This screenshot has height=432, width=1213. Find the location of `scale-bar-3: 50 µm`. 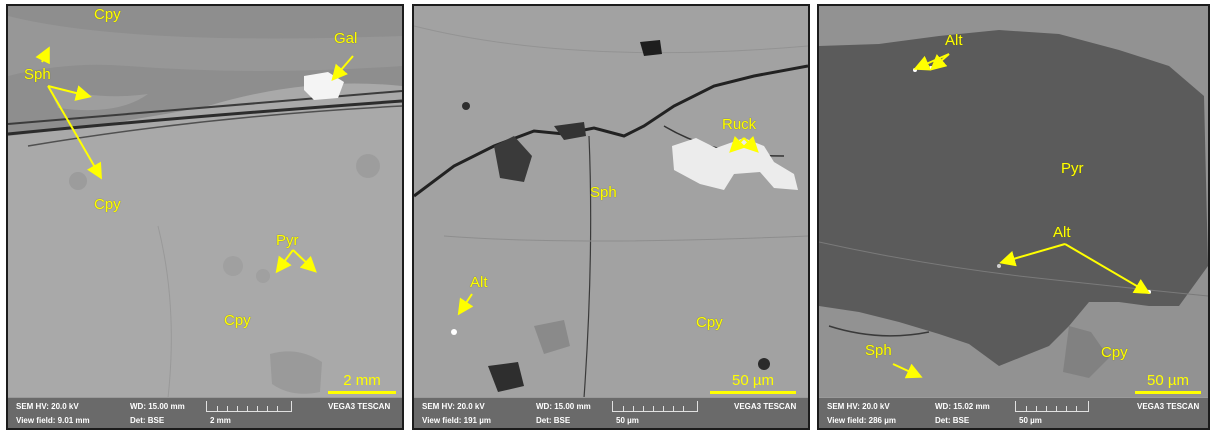

scale-bar-3: 50 µm is located at coordinates (1168, 383).